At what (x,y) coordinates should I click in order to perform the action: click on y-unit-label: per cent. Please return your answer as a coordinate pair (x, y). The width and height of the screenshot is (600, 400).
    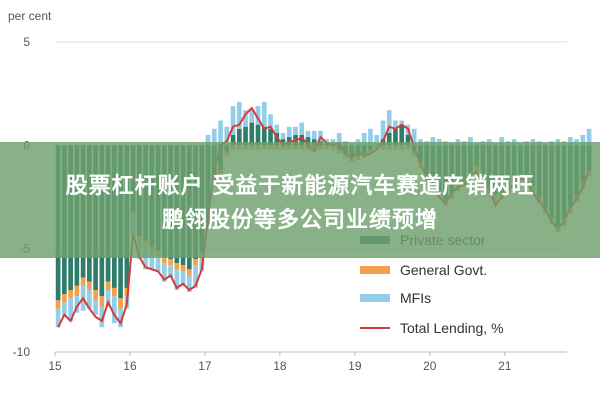
    Looking at the image, I should click on (30, 16).